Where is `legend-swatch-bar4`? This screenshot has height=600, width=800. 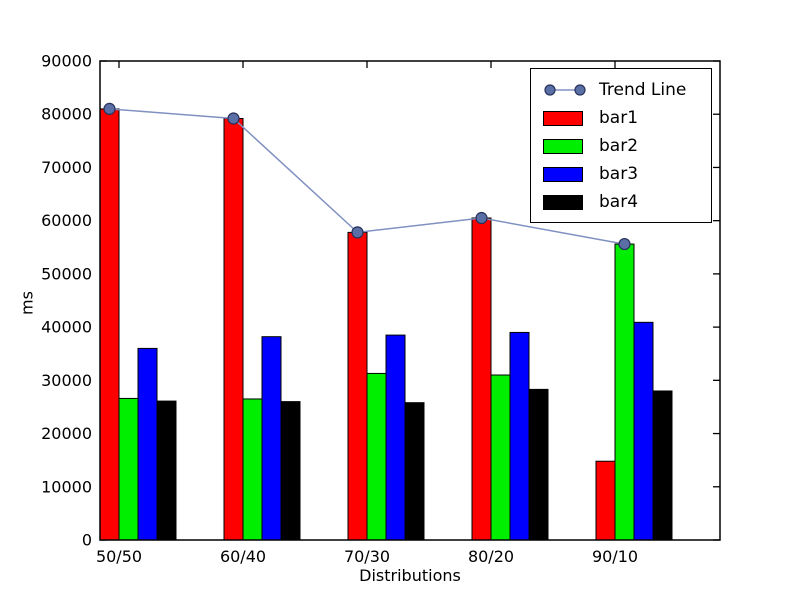
legend-swatch-bar4 is located at coordinates (565, 202).